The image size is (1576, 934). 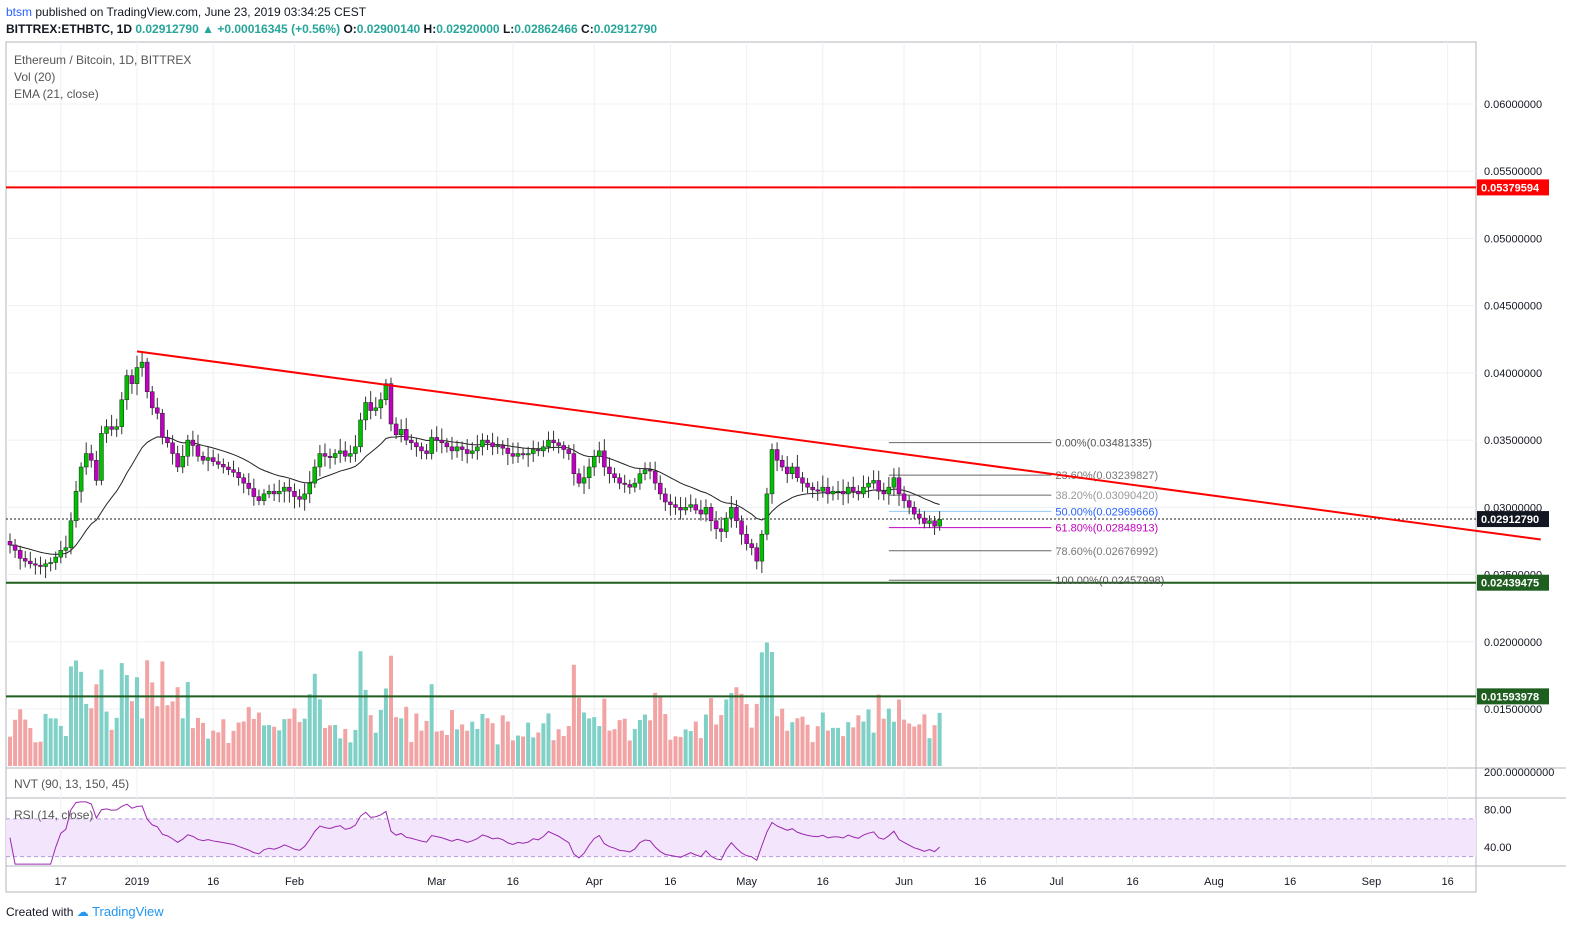 I want to click on price-labels: 0.05379594 0.02439475 0.01593978 0.02912790, so click(x=1513, y=442).